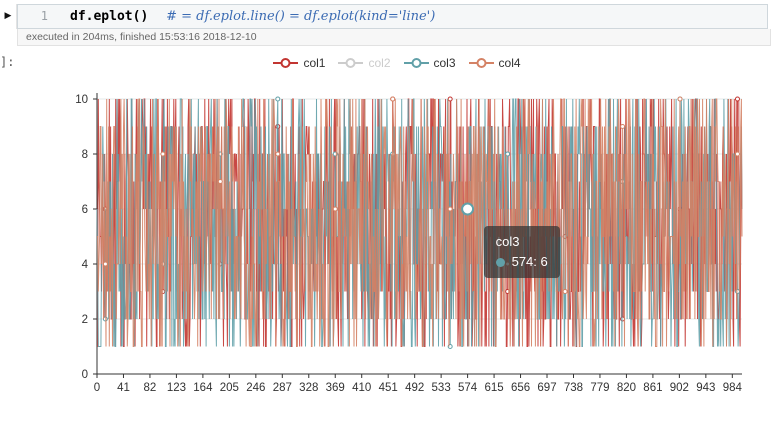 The height and width of the screenshot is (426, 771). Describe the element at coordinates (123, 388) in the screenshot. I see `x-tick-label: 41` at that location.